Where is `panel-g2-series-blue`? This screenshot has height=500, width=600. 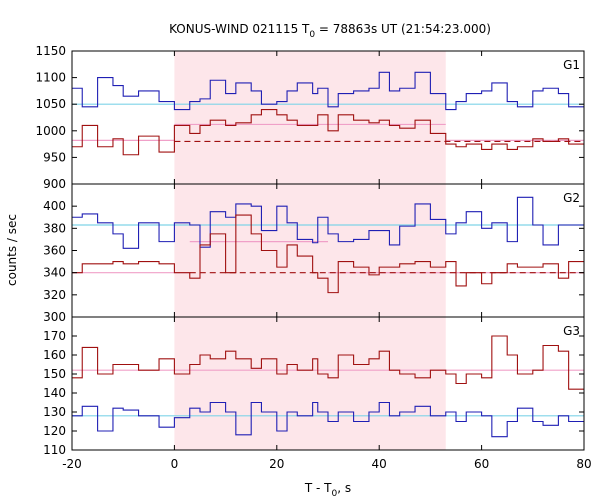 panel-g2-series-blue is located at coordinates (328, 222).